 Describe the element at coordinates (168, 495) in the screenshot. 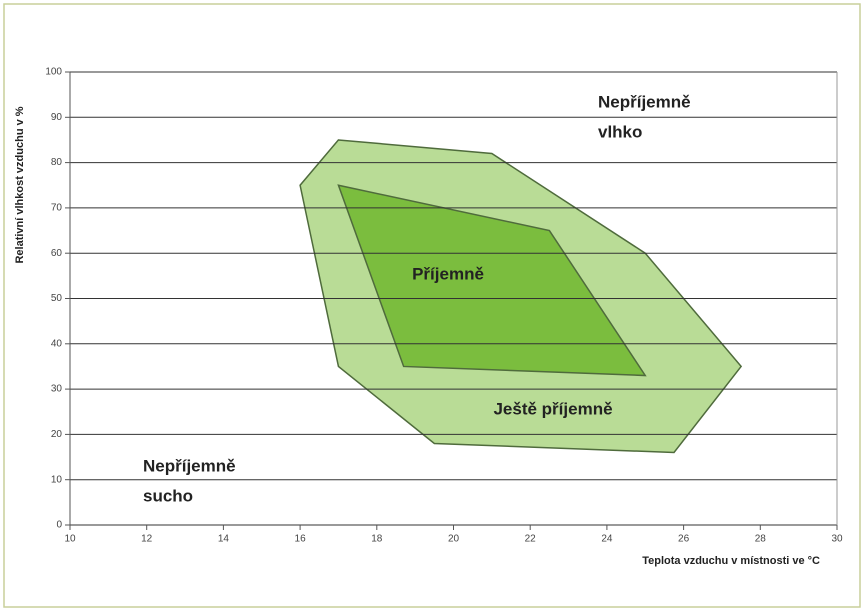

I see `annotation: sucho` at that location.